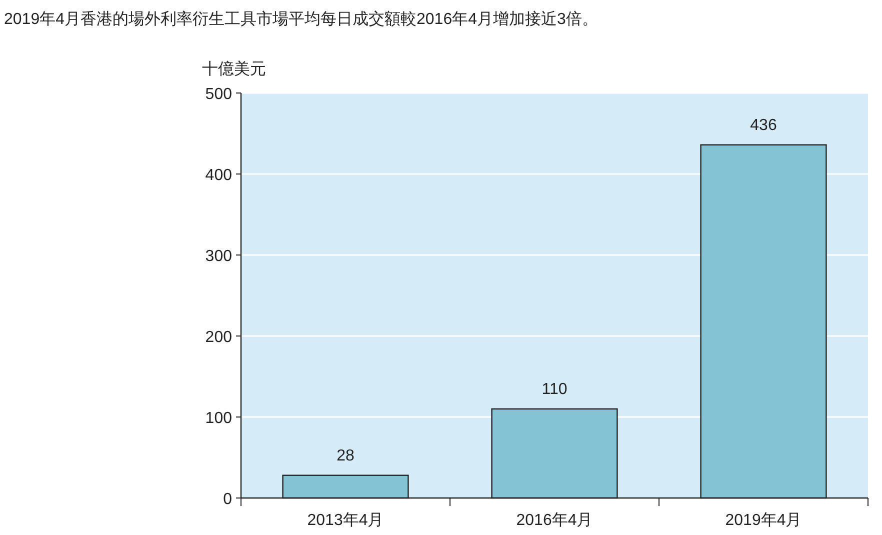 The width and height of the screenshot is (882, 535). I want to click on y-axis-title: 十億美元, so click(234, 69).